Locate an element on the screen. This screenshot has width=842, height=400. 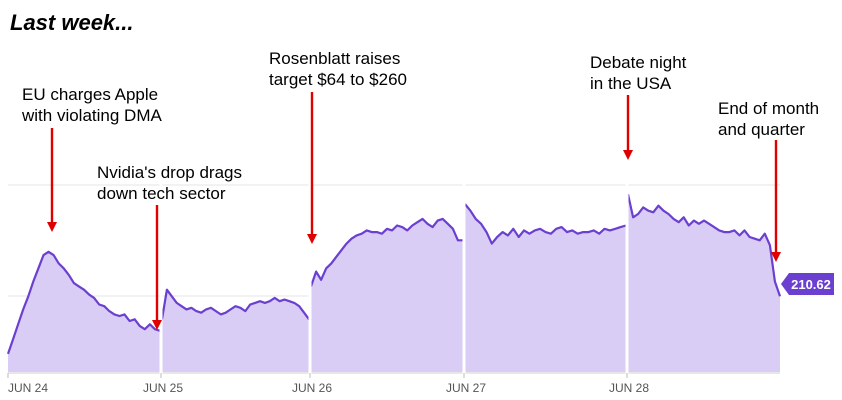
x-tick-label-2: JUN 26 is located at coordinates (312, 388).